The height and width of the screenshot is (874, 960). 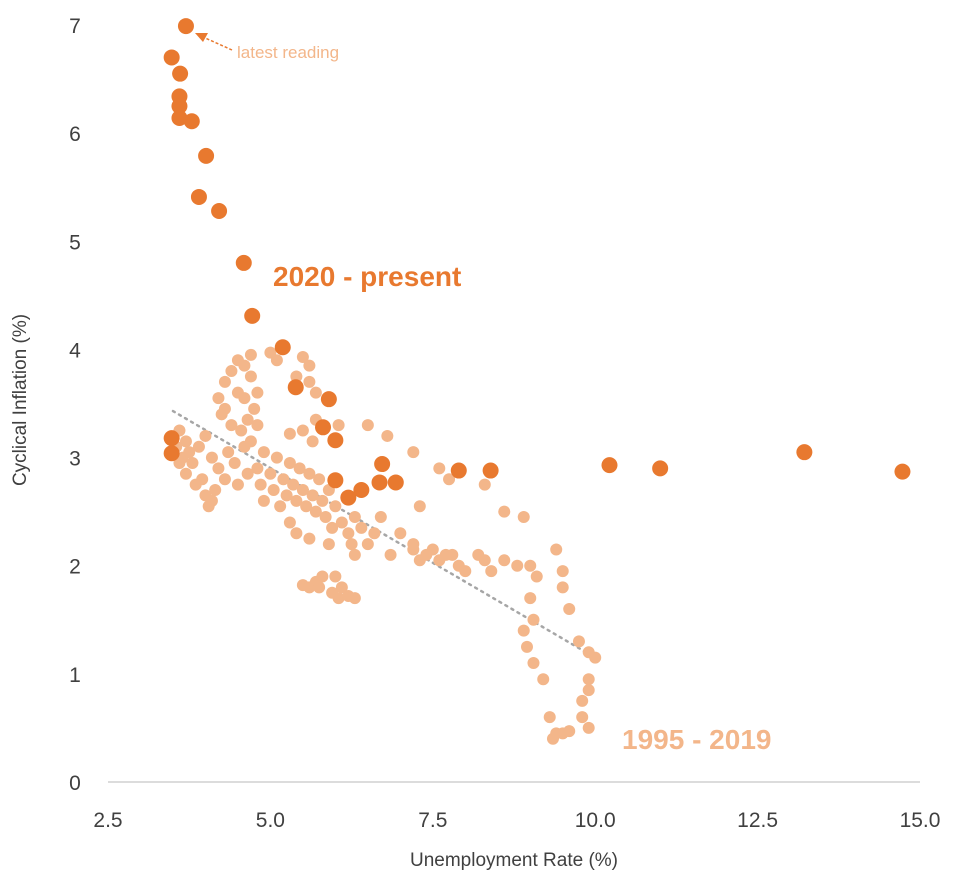 I want to click on x-tick-label: 15.0, so click(x=920, y=820).